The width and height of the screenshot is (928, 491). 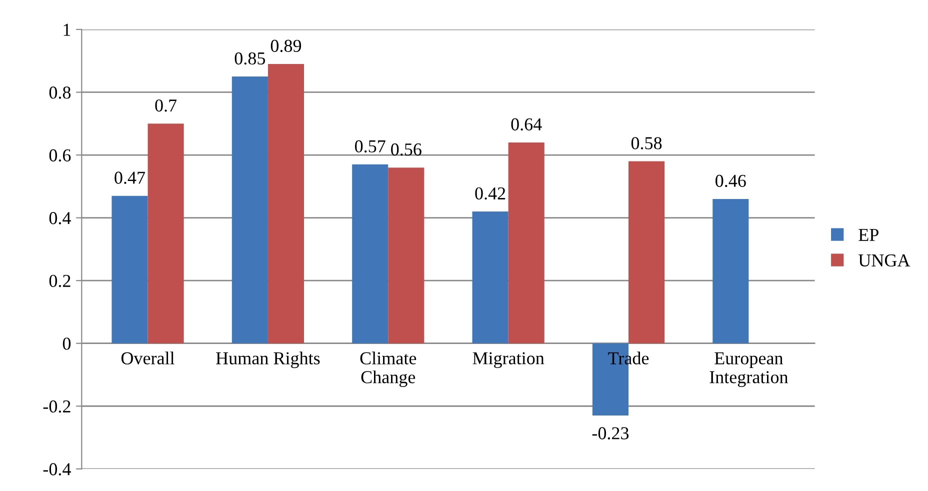 What do you see at coordinates (731, 181) in the screenshot?
I see `data-label: 0.46` at bounding box center [731, 181].